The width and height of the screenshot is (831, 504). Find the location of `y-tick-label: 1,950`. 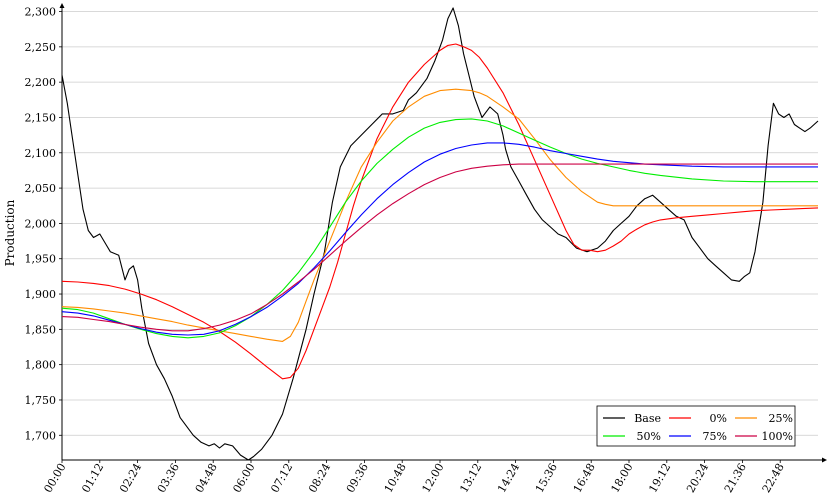

y-tick-label: 1,950 is located at coordinates (41, 259).